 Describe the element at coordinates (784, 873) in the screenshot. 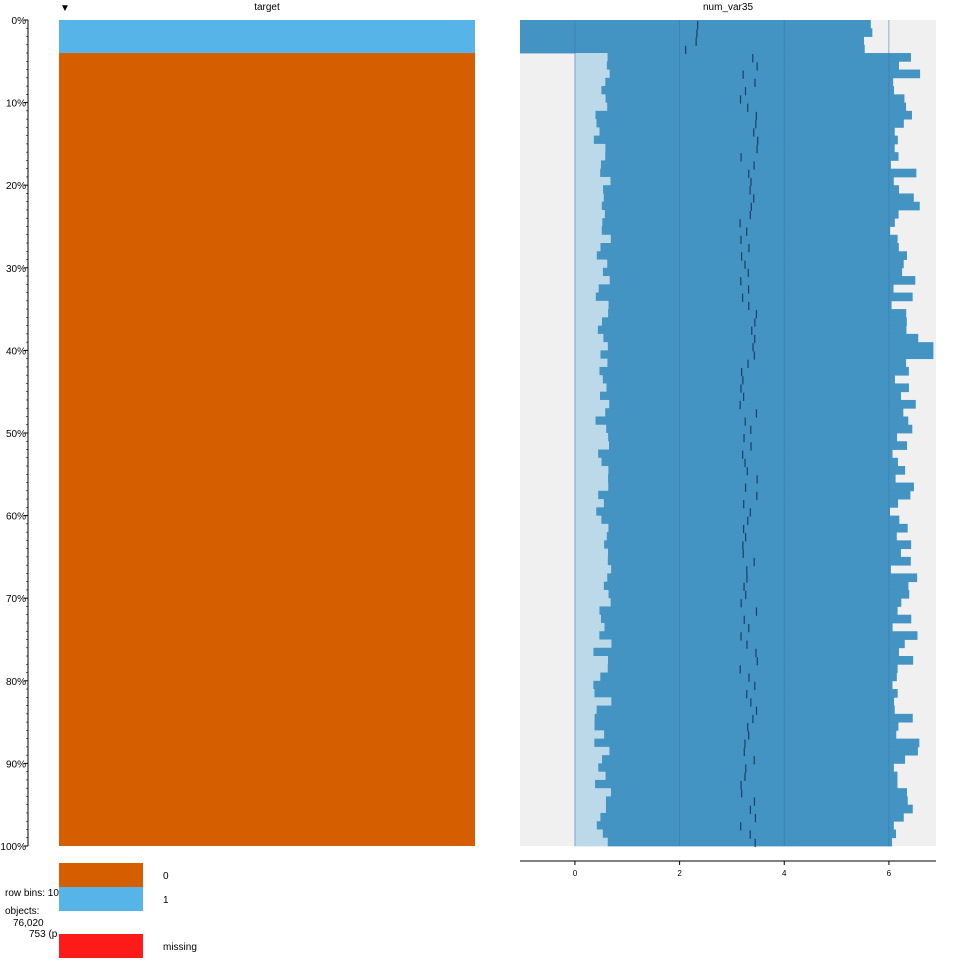

I see `x-tick-label: 4` at that location.